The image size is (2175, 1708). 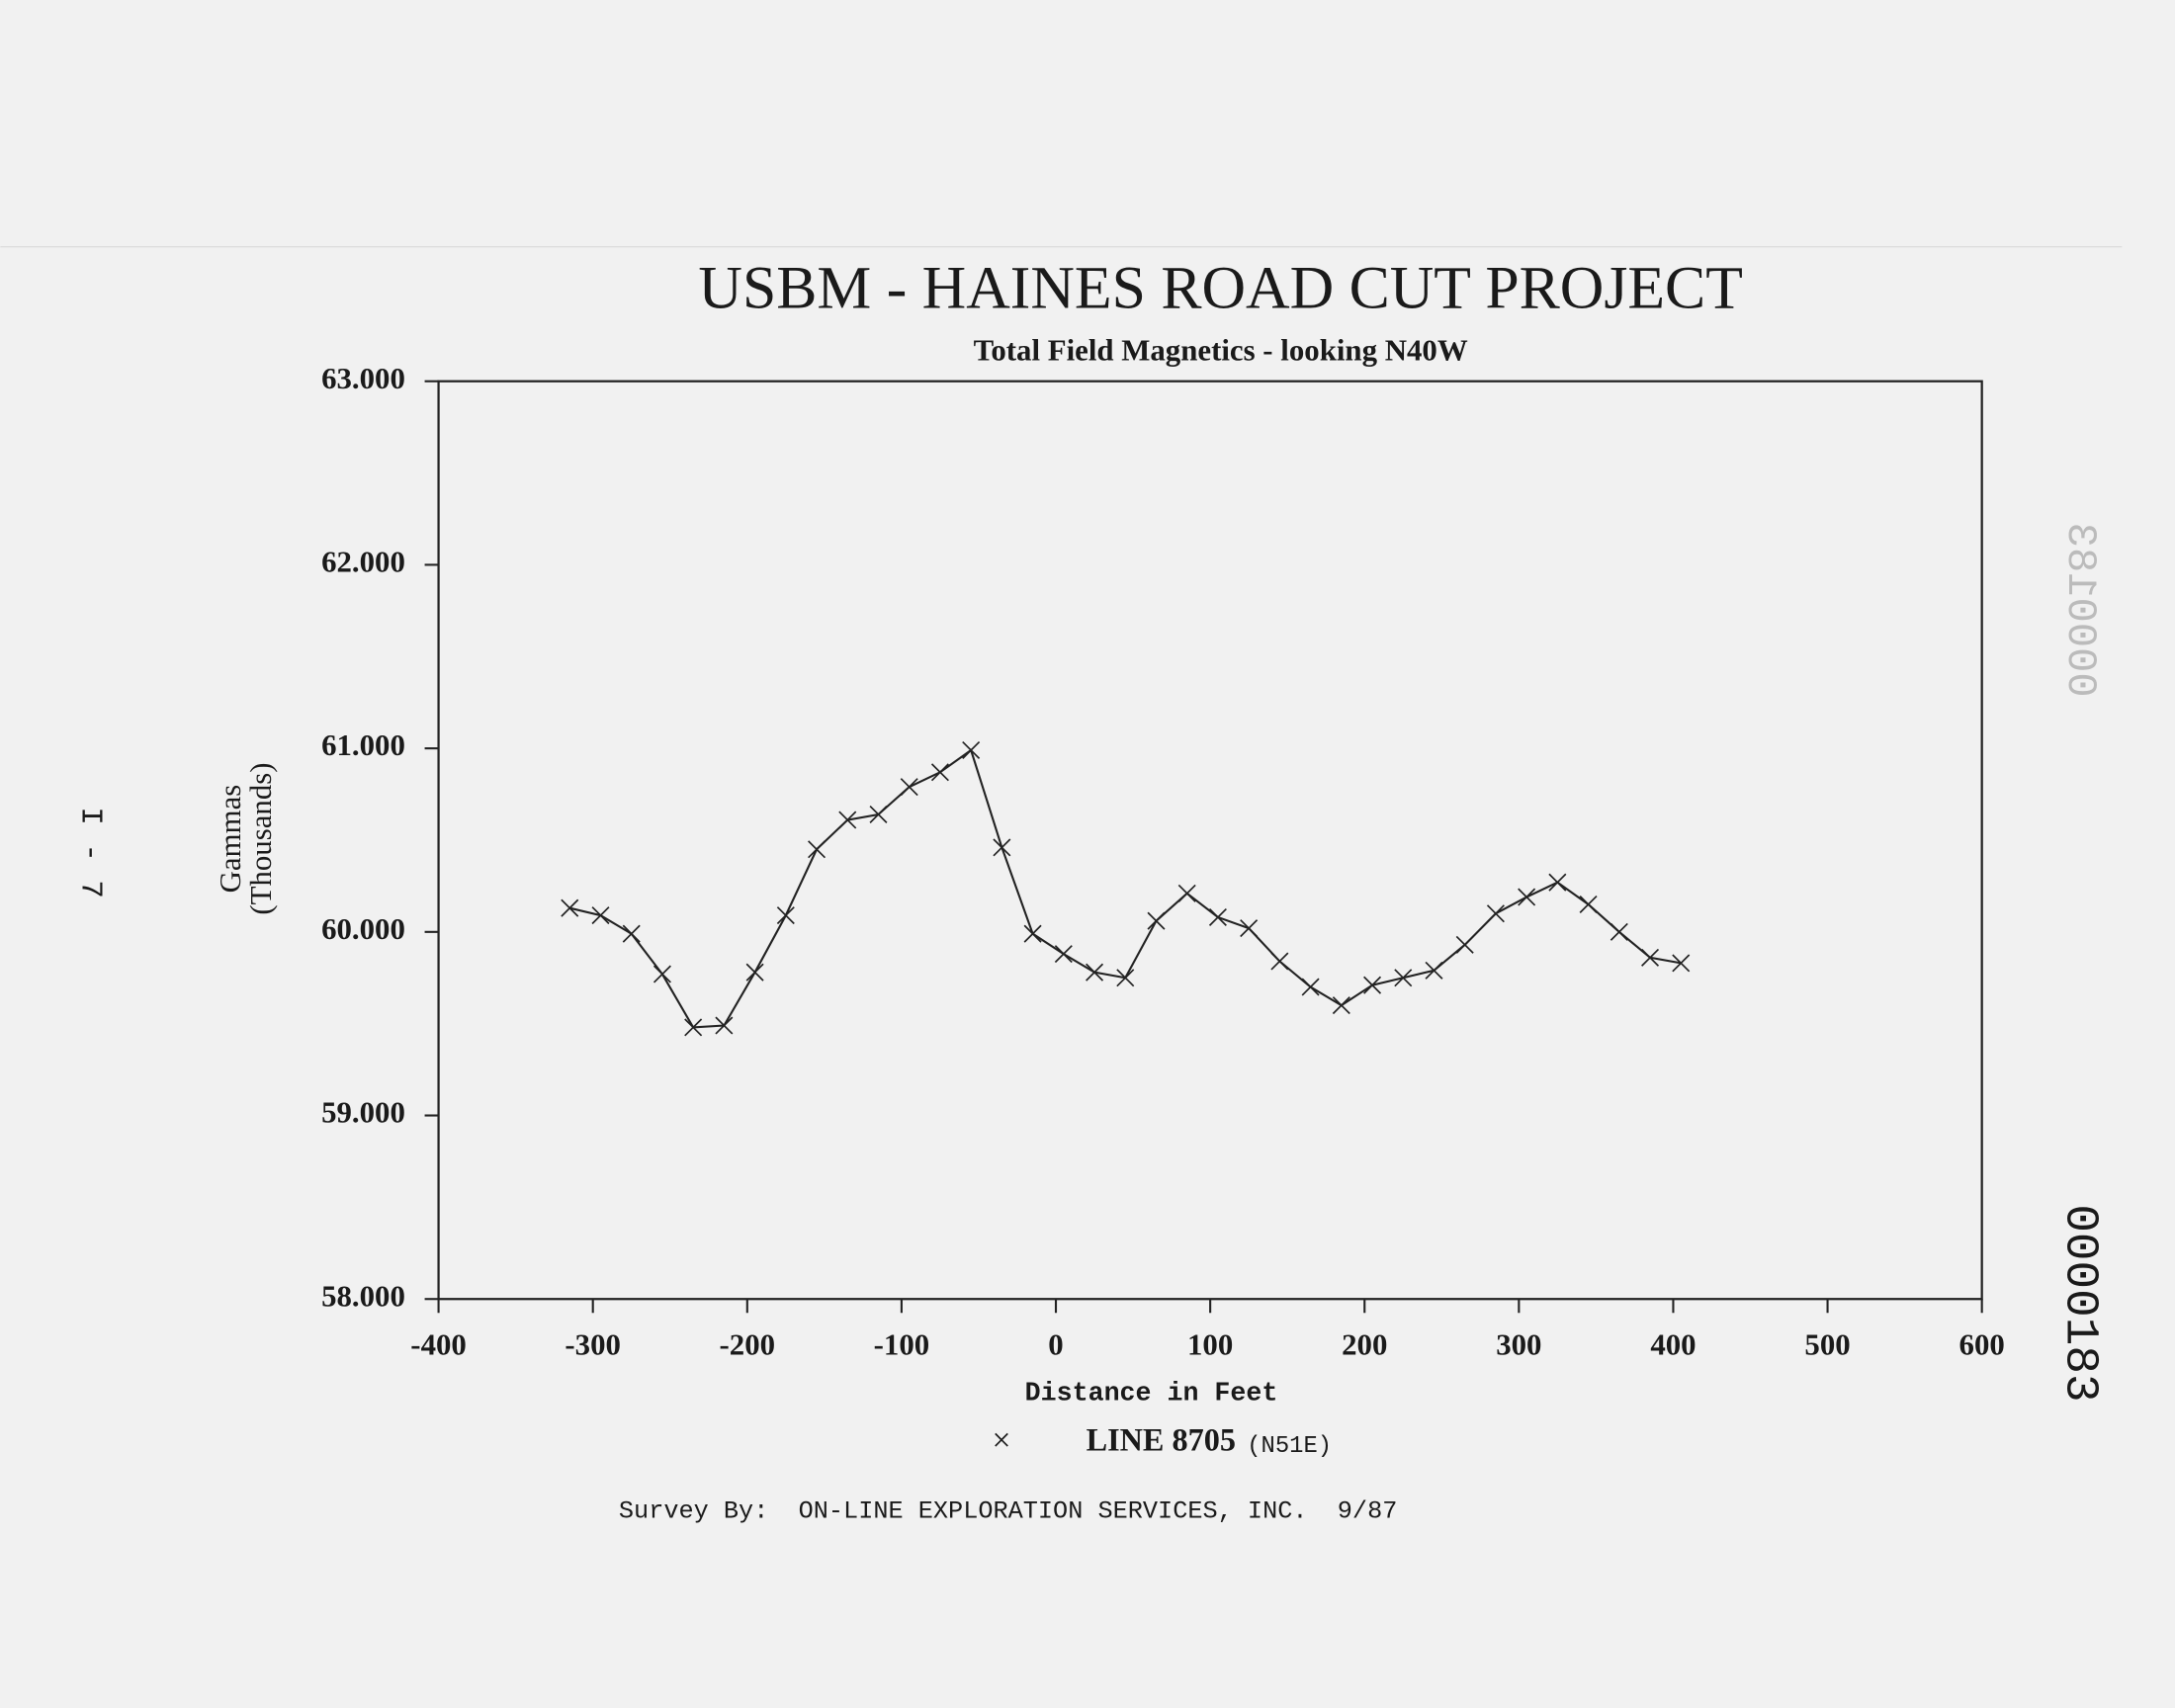 I want to click on y-tick-label: 58.000, so click(x=363, y=1296).